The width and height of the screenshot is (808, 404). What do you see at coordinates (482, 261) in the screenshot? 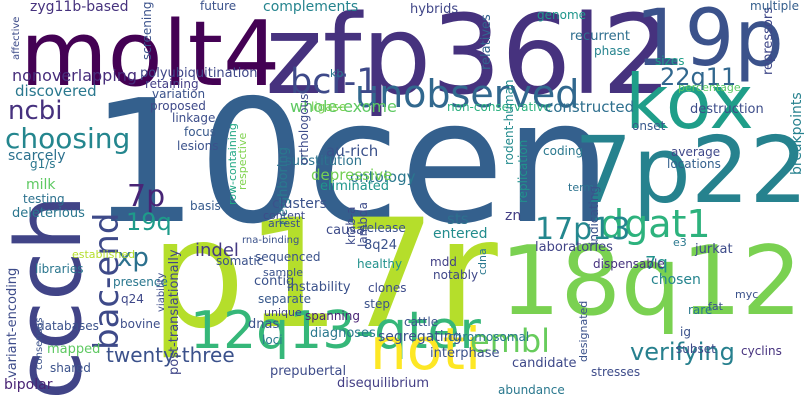
I see `word-cdna: cdna` at bounding box center [482, 261].